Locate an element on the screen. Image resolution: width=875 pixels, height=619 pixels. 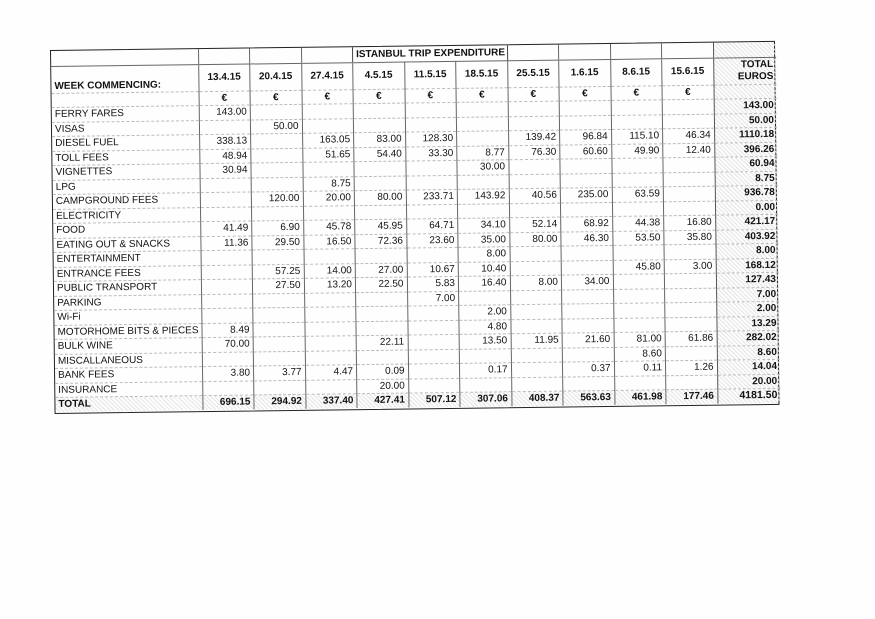
expense-cell: 115.10 is located at coordinates (637, 136).